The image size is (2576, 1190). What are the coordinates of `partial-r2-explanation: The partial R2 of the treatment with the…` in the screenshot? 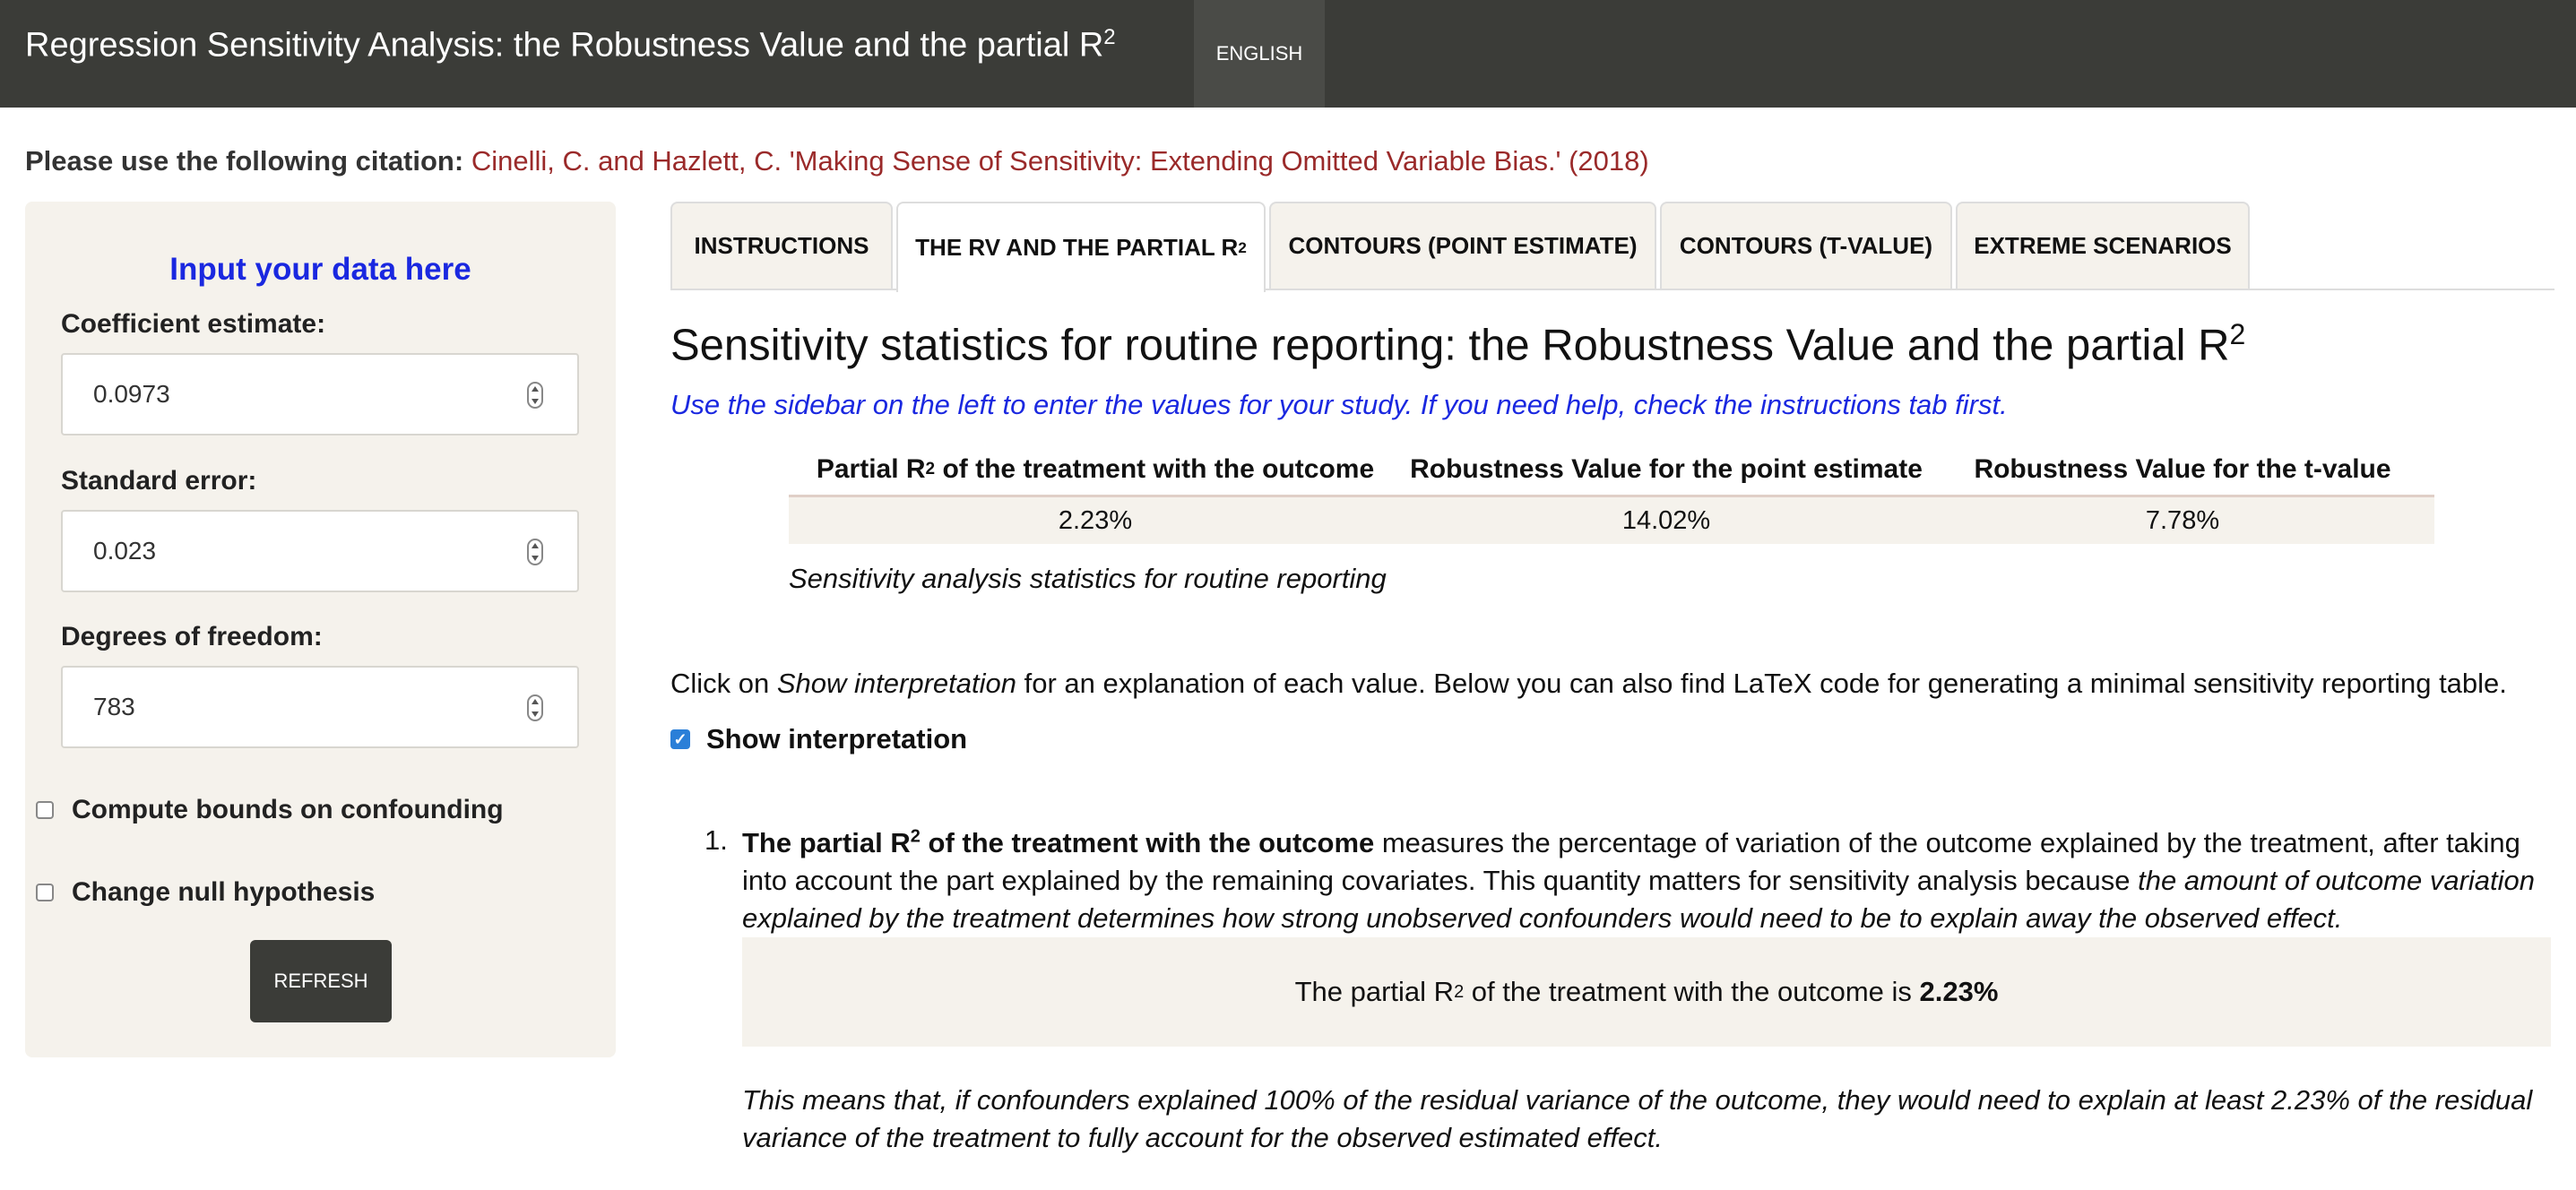 It's located at (1639, 880).